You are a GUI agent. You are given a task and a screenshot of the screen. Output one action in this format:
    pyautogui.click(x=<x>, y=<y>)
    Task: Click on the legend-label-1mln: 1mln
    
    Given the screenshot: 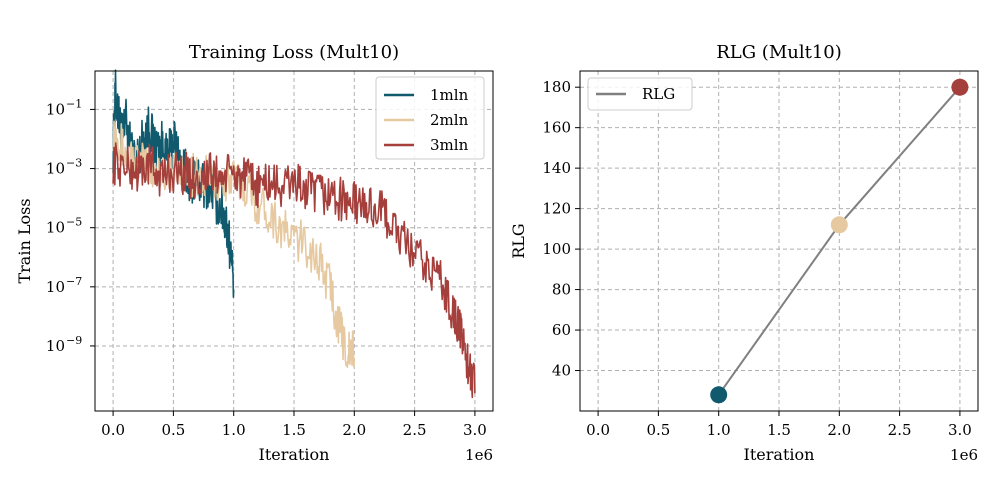 What is the action you would take?
    pyautogui.click(x=449, y=95)
    